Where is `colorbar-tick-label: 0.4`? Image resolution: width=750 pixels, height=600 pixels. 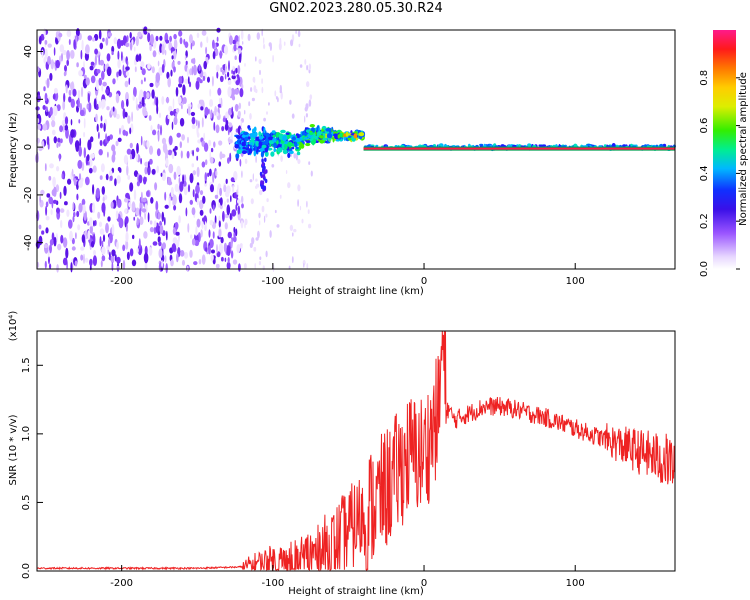
colorbar-tick-label: 0.4 is located at coordinates (704, 173).